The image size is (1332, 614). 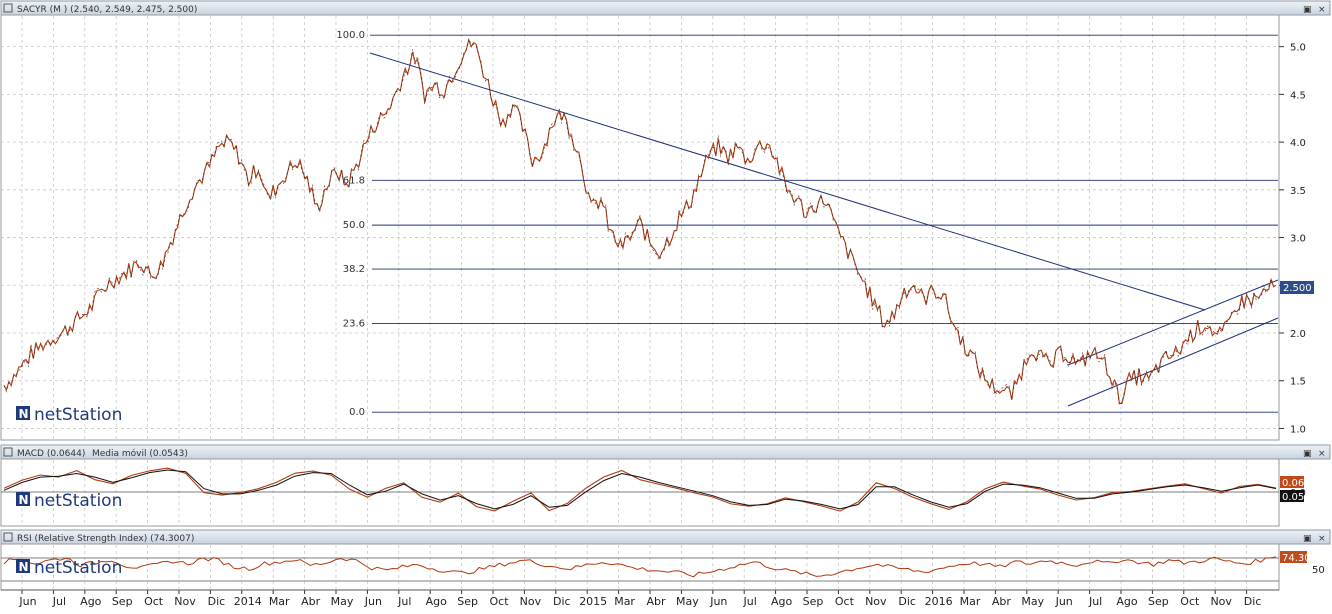 I want to click on y-tick-label: 3.0, so click(x=1298, y=239).